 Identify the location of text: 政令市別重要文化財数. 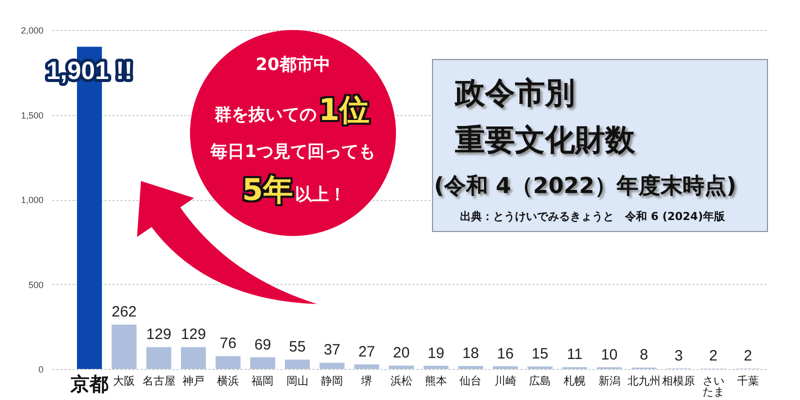
(545, 117).